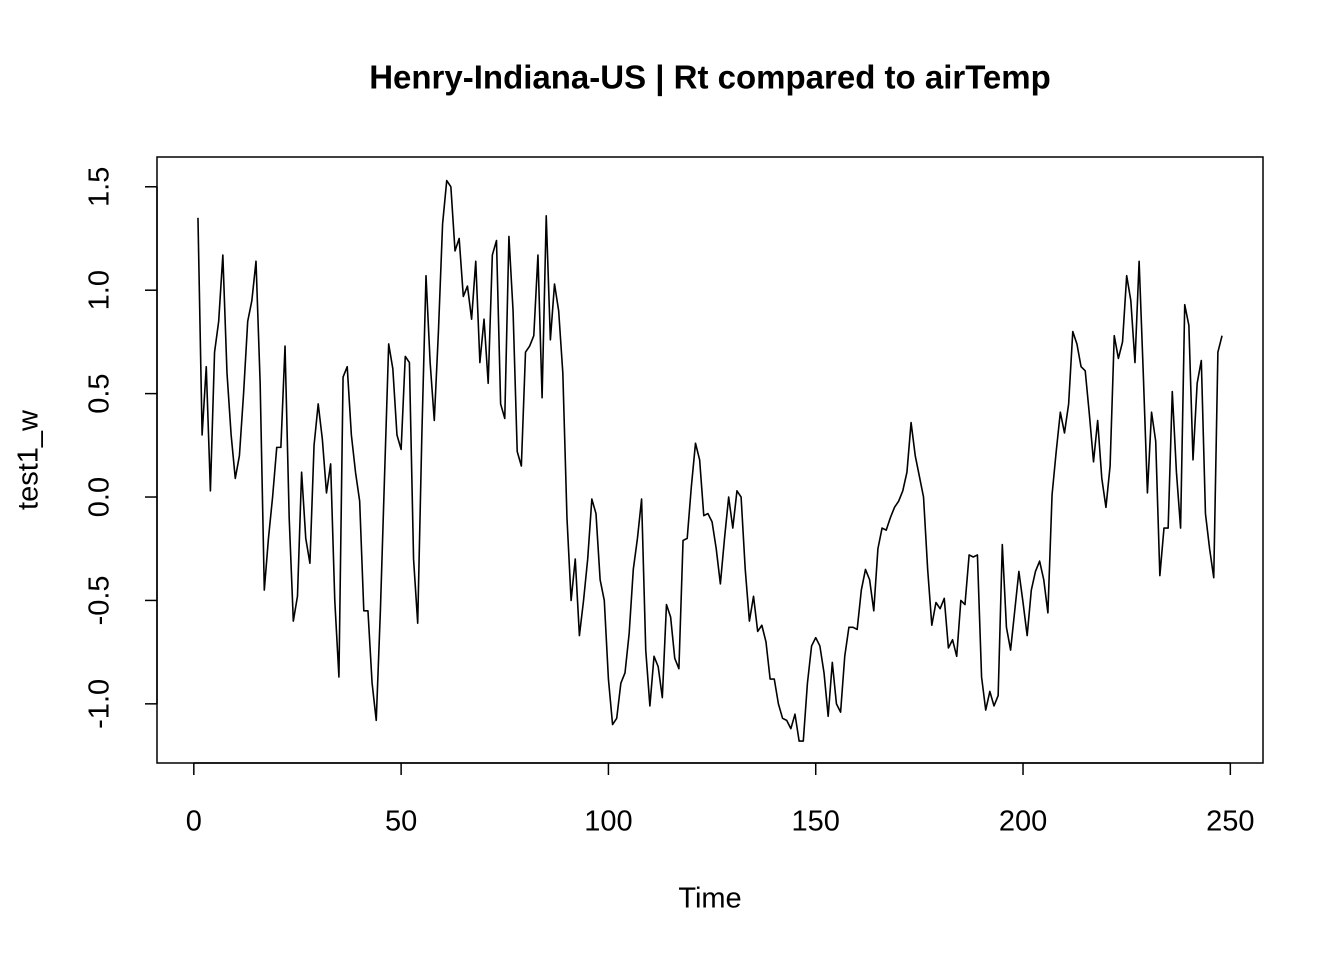 The image size is (1344, 960). Describe the element at coordinates (100, 704) in the screenshot. I see `y-tick-label: -1.0` at that location.